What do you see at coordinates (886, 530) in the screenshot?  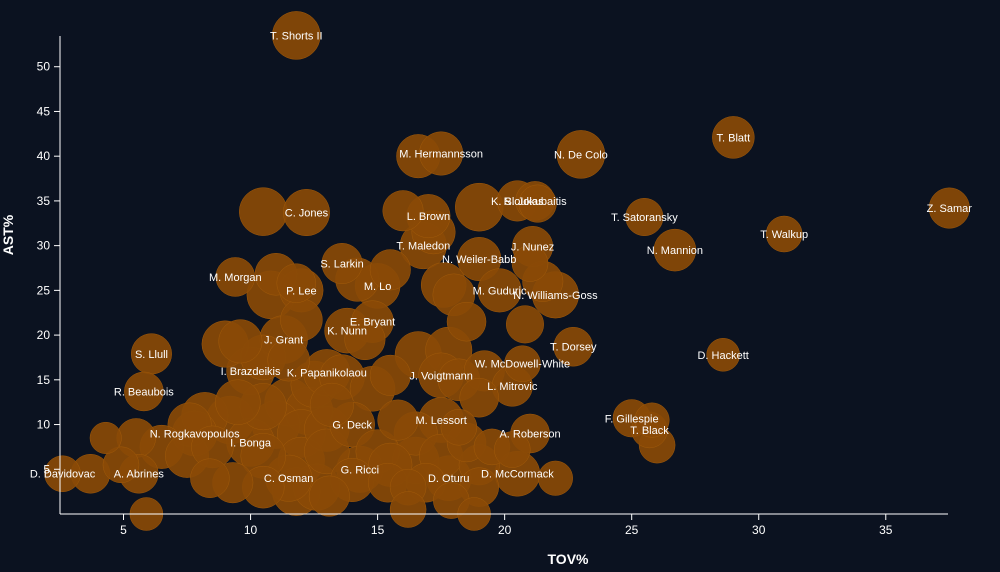 I see `x-tick-label-35: 35` at bounding box center [886, 530].